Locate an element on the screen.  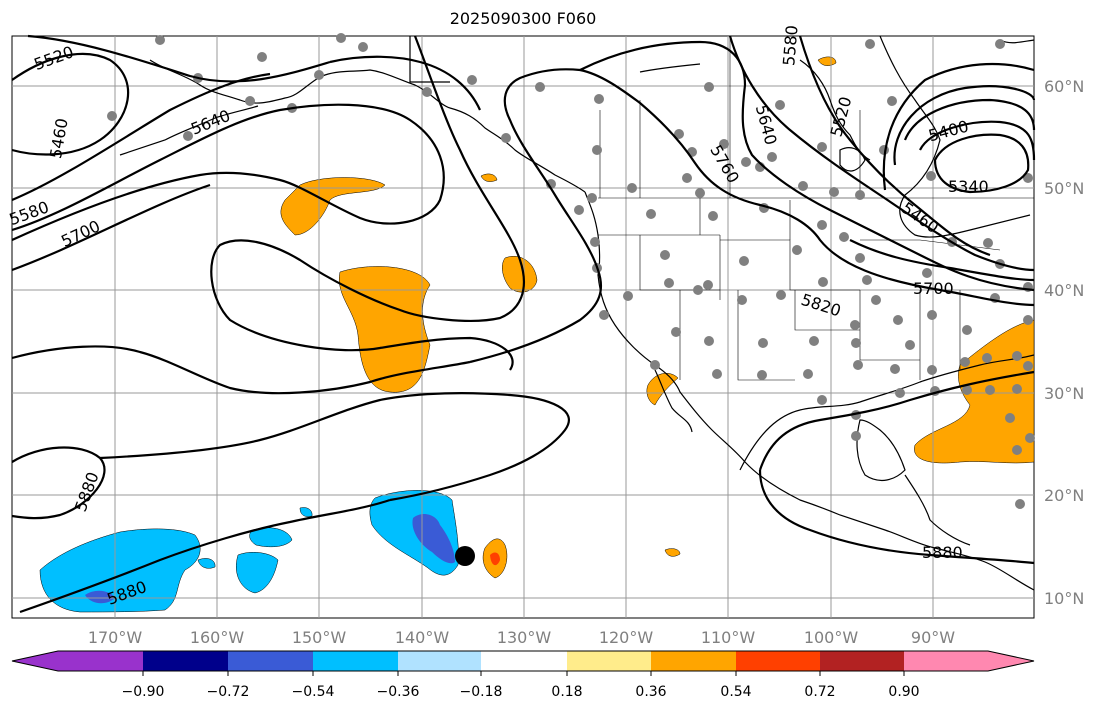
colorbar-tick-label: 0.18 is located at coordinates (566, 692).